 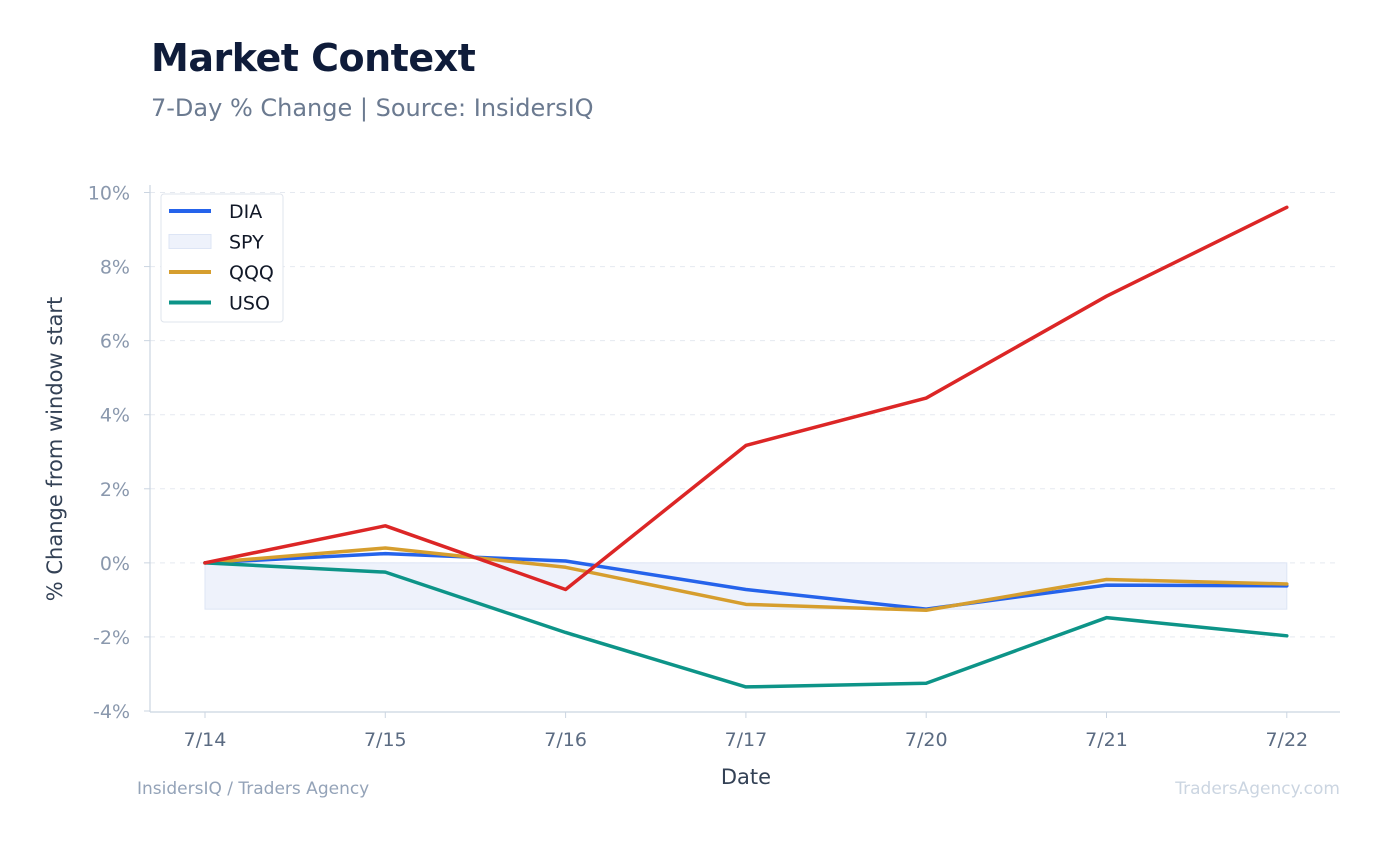 What do you see at coordinates (205, 740) in the screenshot?
I see `x-tick-label: 7/14` at bounding box center [205, 740].